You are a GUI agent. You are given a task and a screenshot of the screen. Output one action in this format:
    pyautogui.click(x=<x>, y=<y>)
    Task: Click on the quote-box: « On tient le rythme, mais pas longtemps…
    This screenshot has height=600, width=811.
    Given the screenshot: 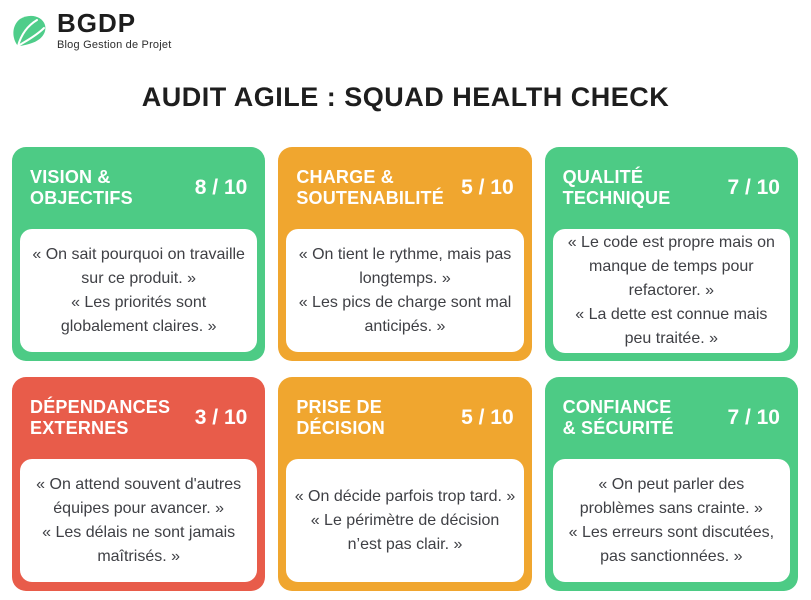 What is the action you would take?
    pyautogui.click(x=405, y=290)
    